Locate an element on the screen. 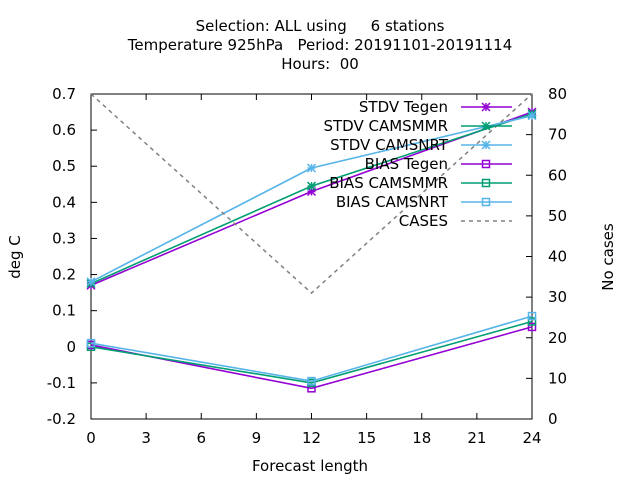 The height and width of the screenshot is (480, 640). y-axis-label: deg C is located at coordinates (15, 257).